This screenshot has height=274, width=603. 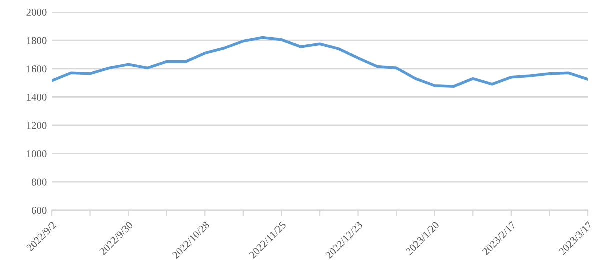 I want to click on y-tick-label: 1000, so click(x=37, y=154).